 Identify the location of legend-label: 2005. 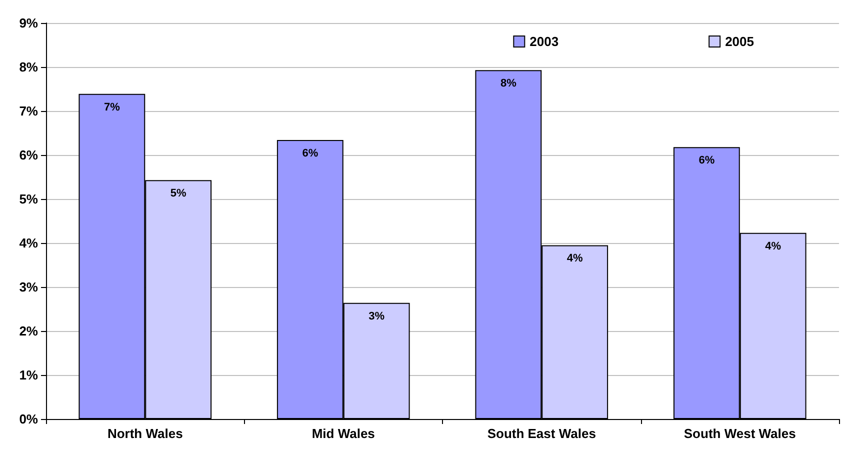
(739, 41).